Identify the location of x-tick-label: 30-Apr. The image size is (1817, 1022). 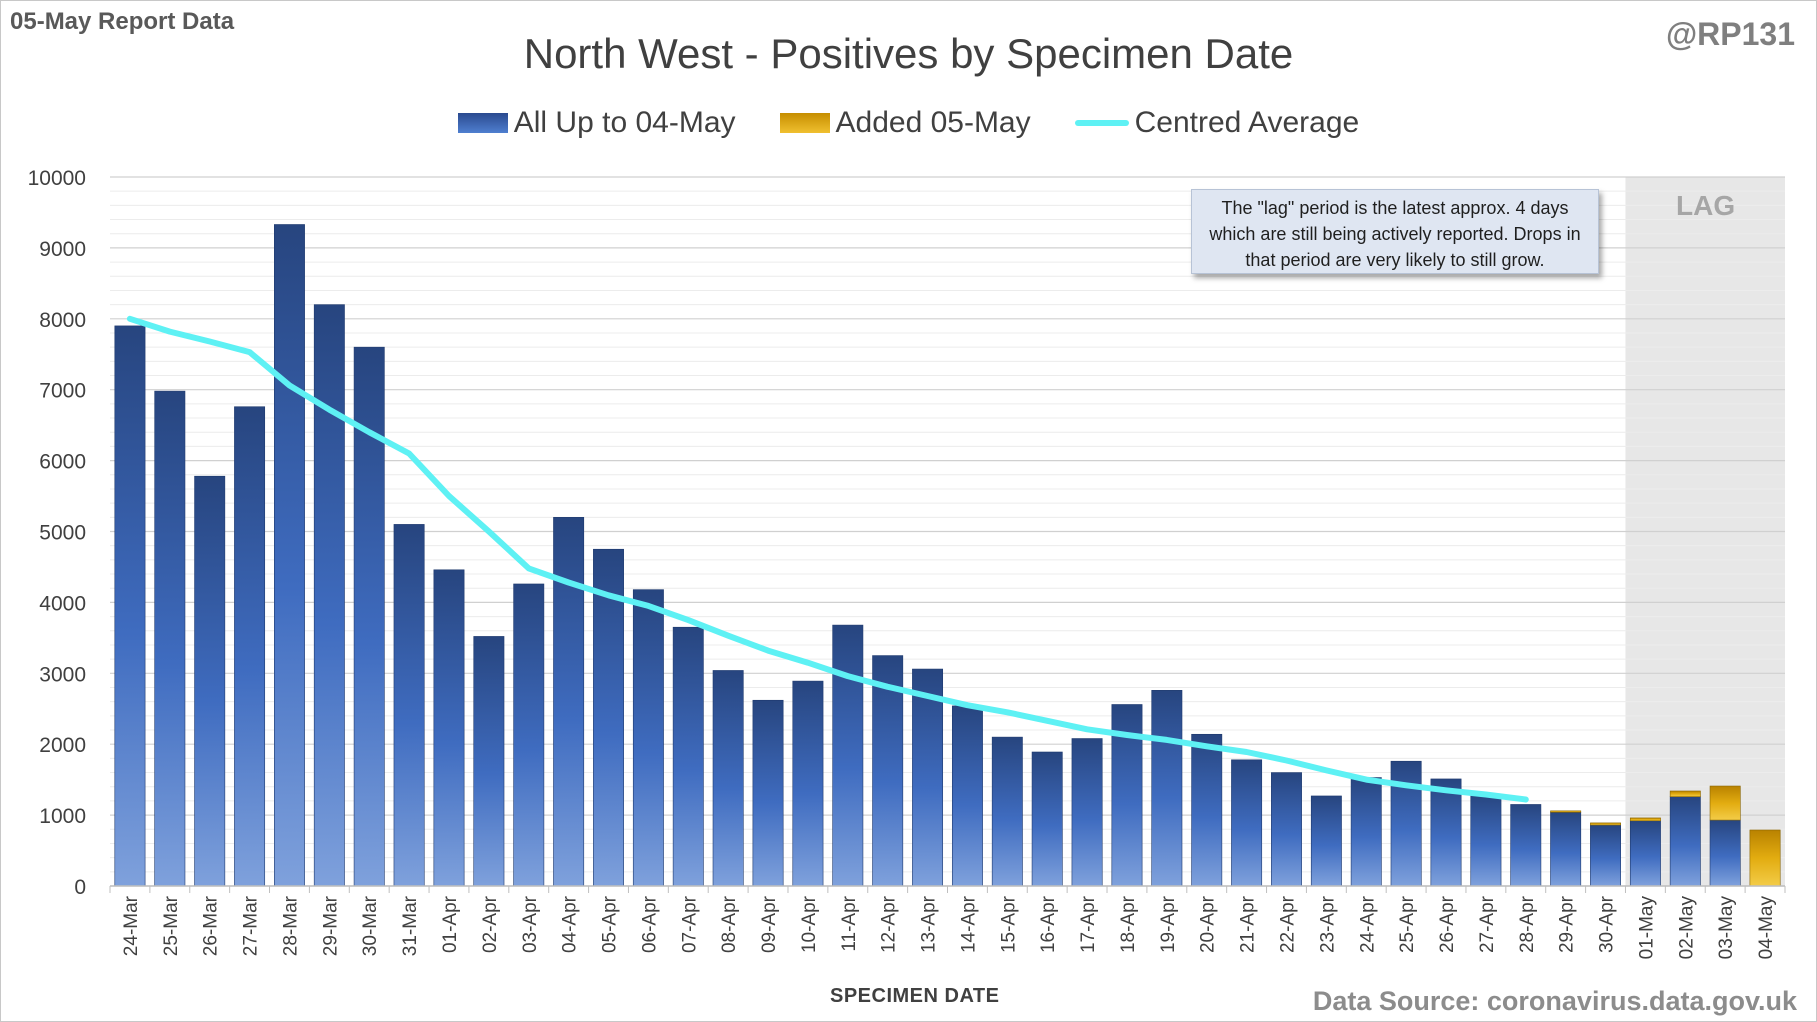
(1607, 924).